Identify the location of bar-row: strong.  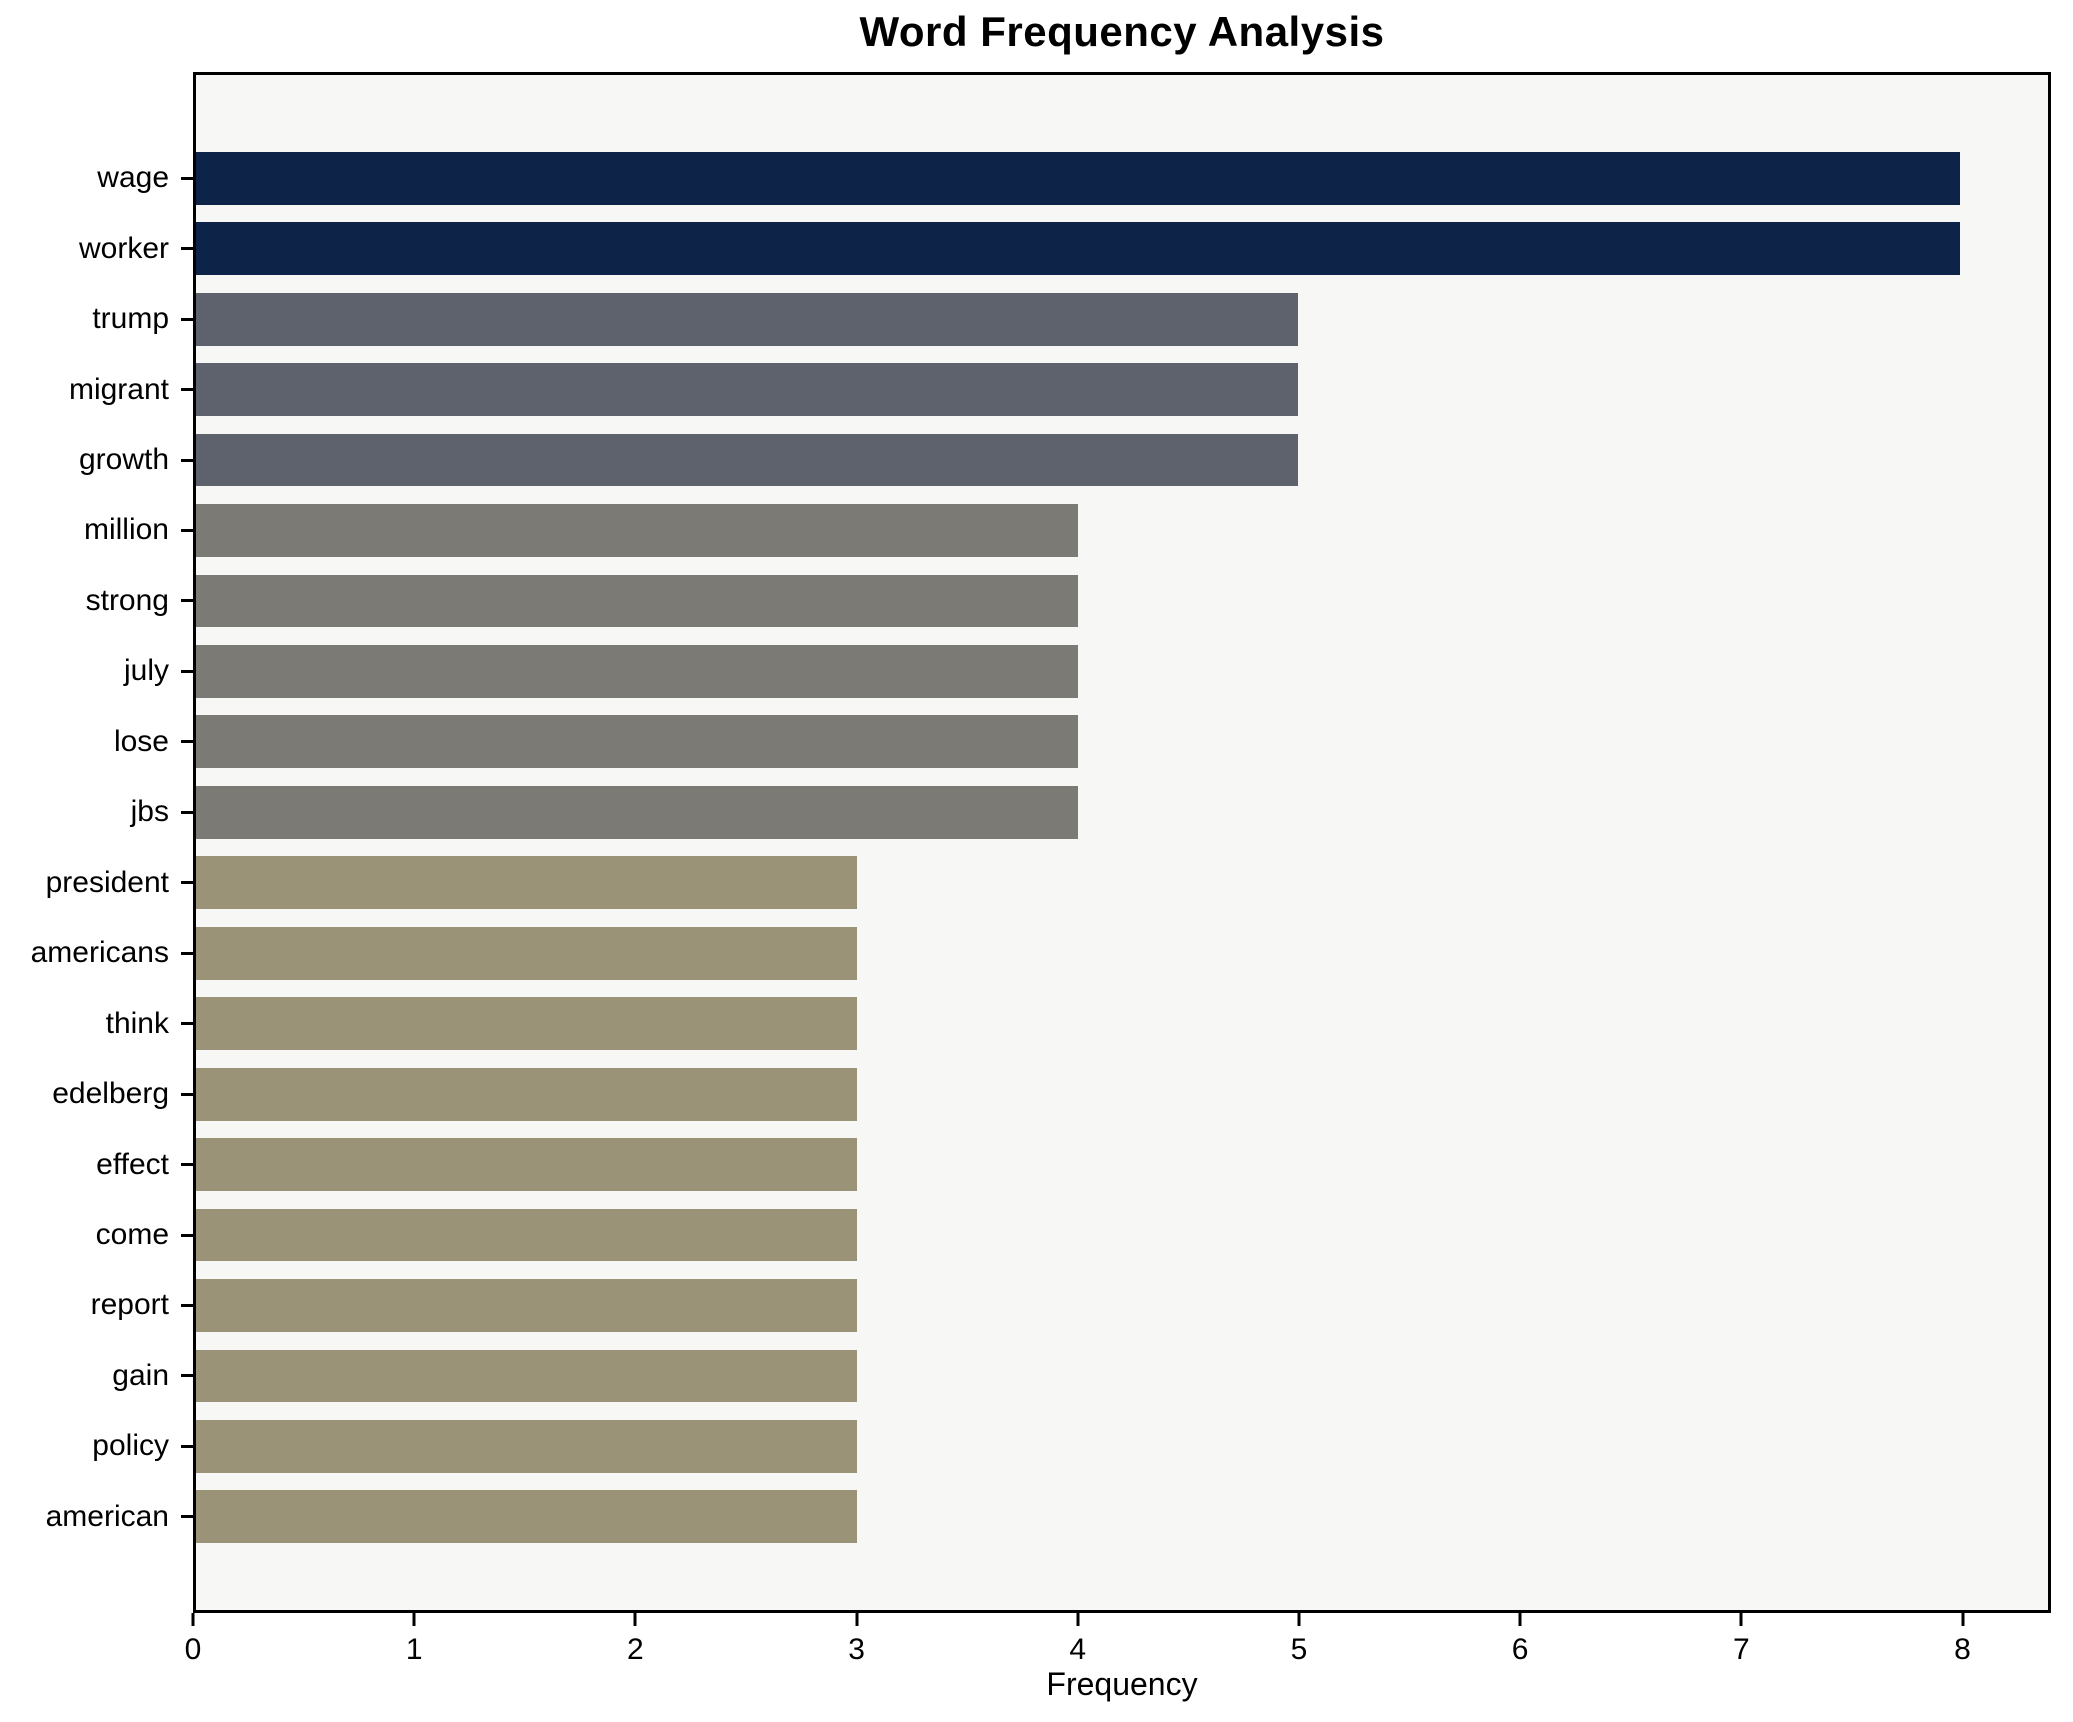
(1067, 601).